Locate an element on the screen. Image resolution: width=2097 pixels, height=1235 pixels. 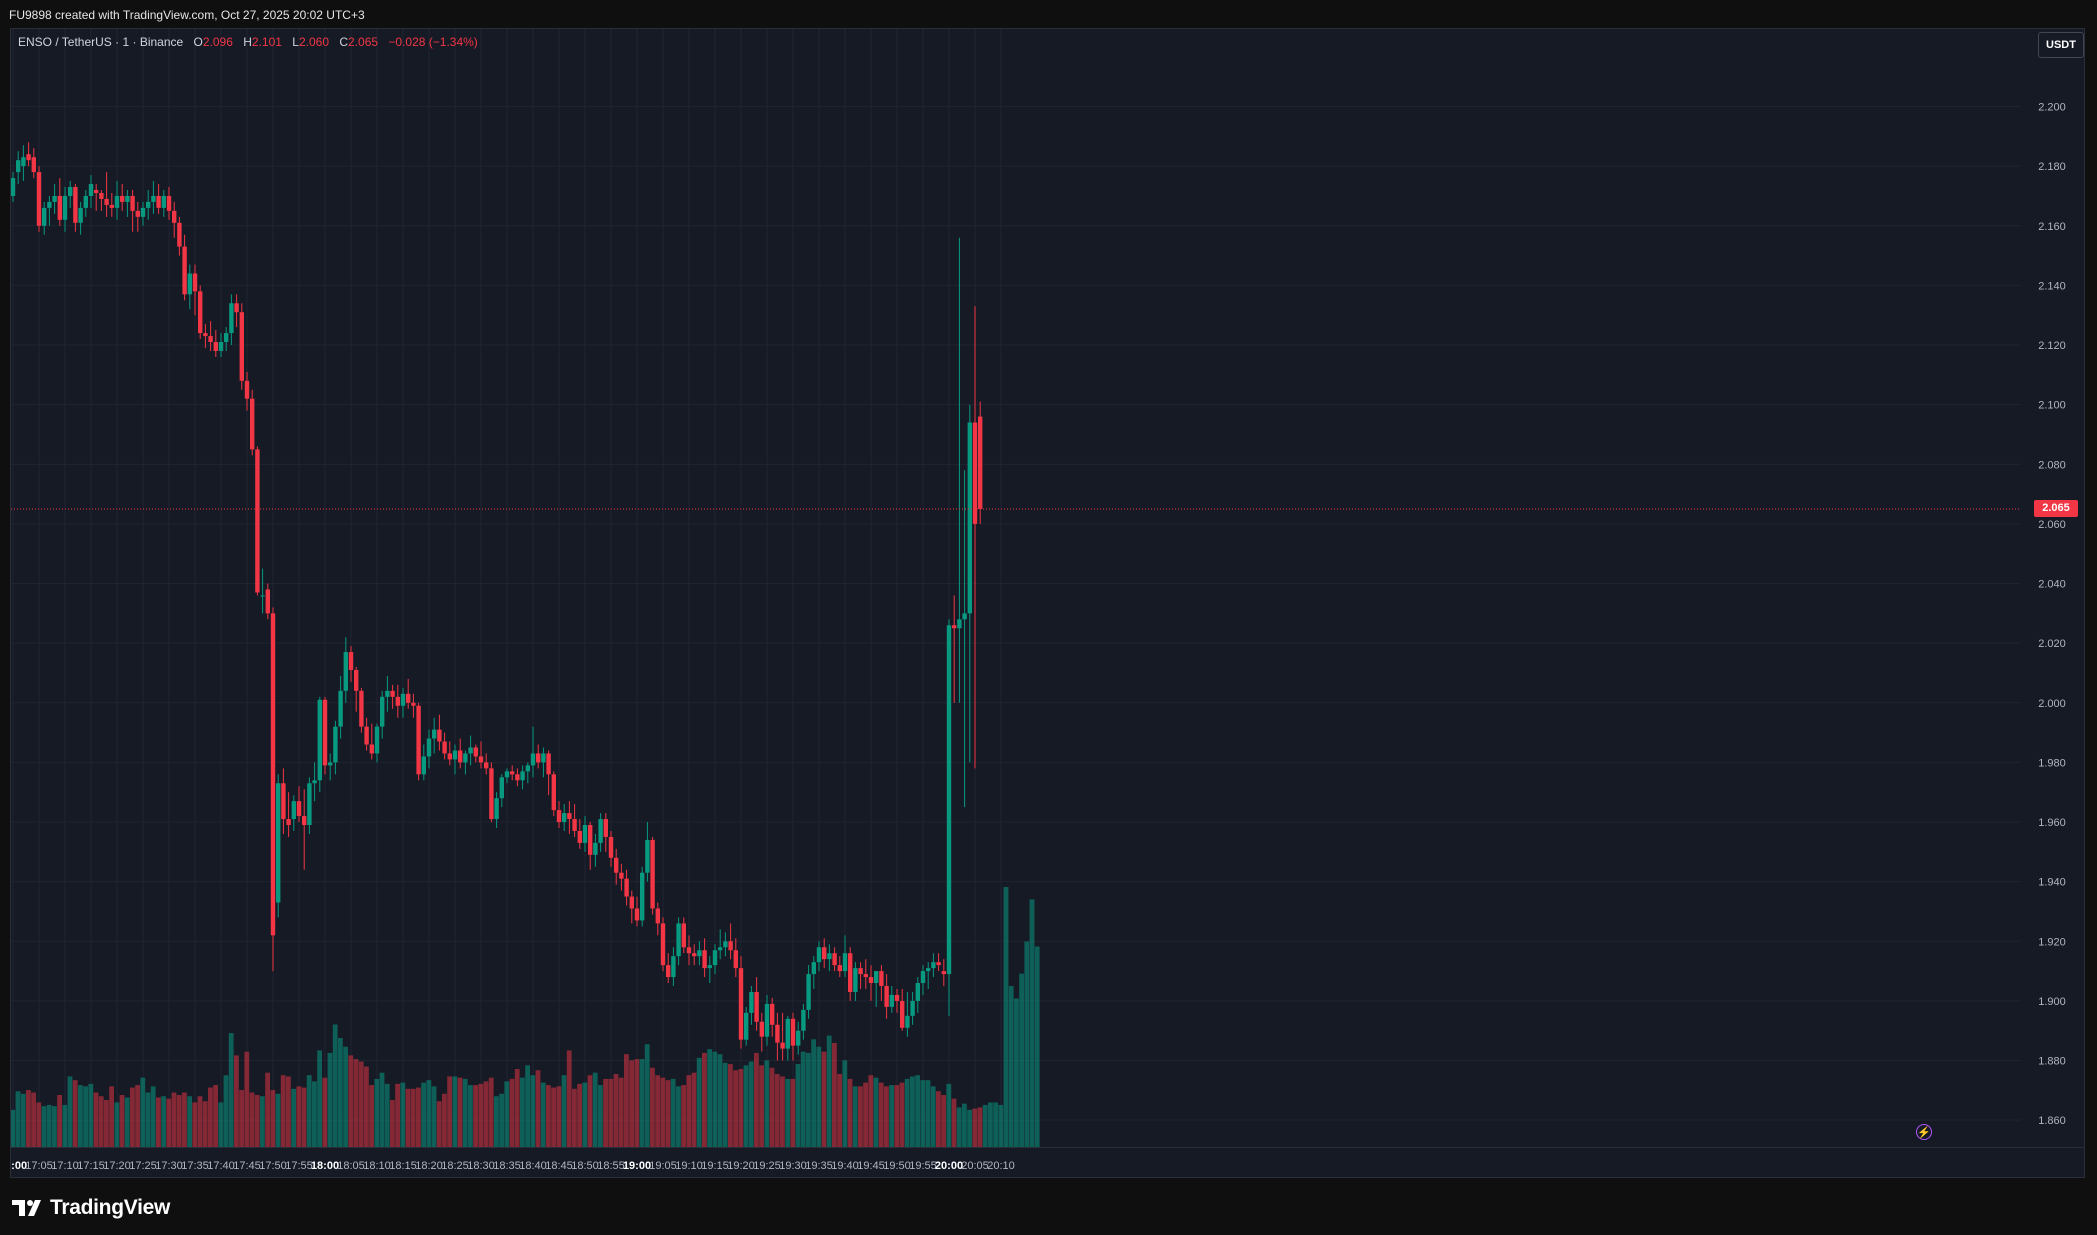
lightning-icon: ⚡ is located at coordinates (1924, 1132).